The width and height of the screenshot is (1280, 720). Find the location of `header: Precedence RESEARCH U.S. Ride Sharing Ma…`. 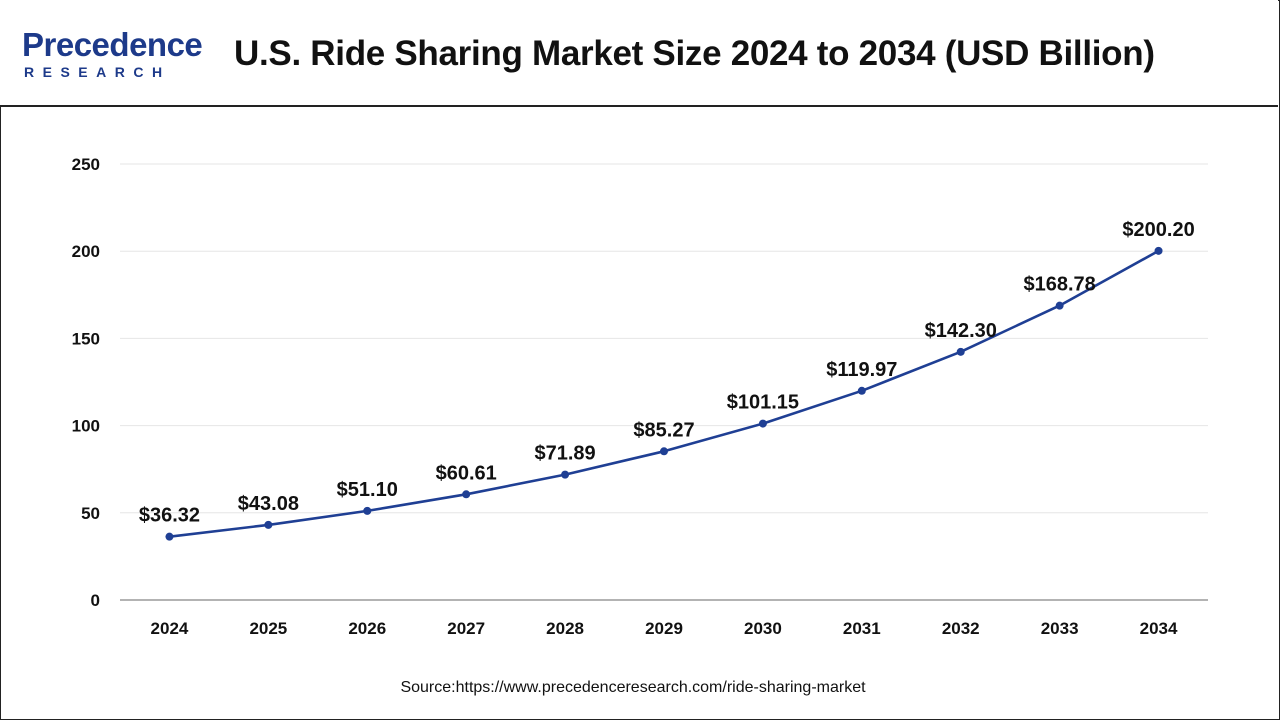

header: Precedence RESEARCH U.S. Ride Sharing Ma… is located at coordinates (639, 53).